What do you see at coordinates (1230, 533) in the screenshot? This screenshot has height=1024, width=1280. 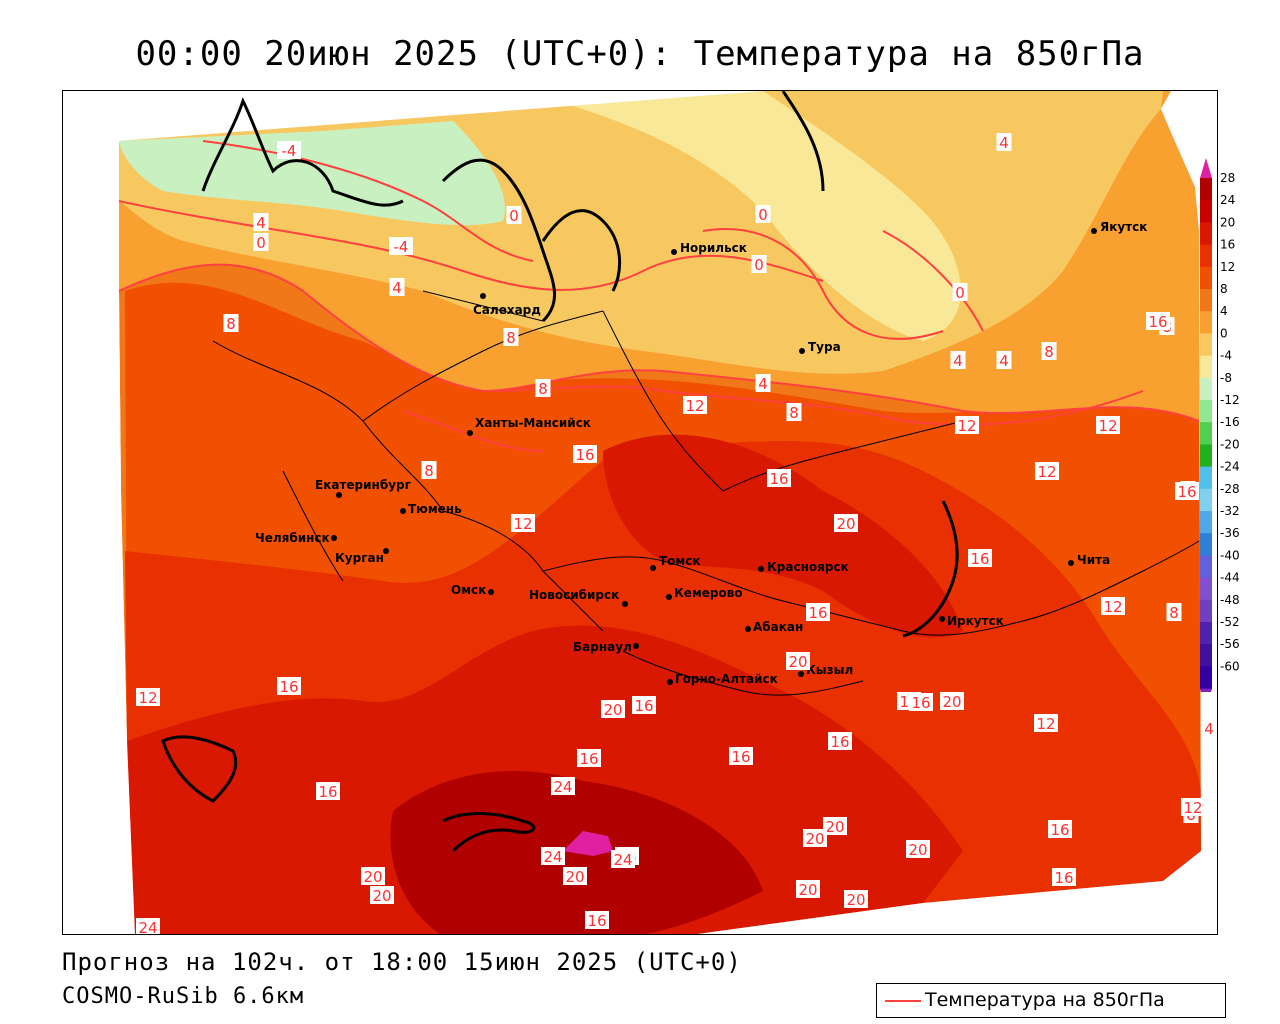 I see `colorbar-tick-label: -36` at bounding box center [1230, 533].